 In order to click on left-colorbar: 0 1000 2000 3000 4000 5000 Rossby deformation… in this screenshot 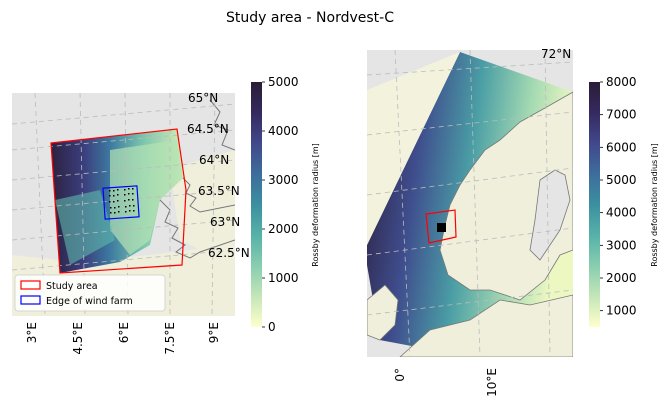, I will do `click(285, 204)`.